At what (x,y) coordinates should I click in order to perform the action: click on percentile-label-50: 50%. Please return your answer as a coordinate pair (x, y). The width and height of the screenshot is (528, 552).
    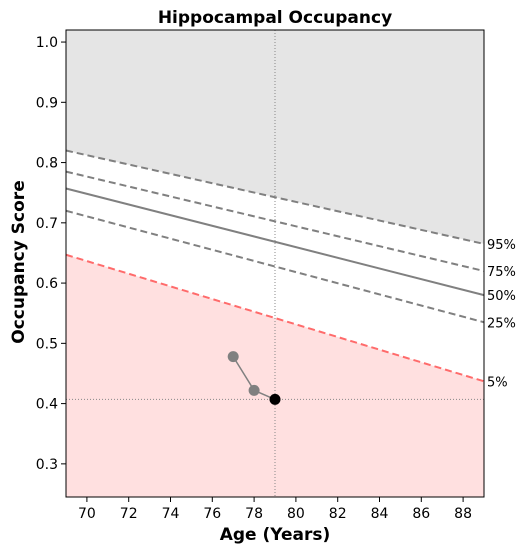
    Looking at the image, I should click on (501, 296).